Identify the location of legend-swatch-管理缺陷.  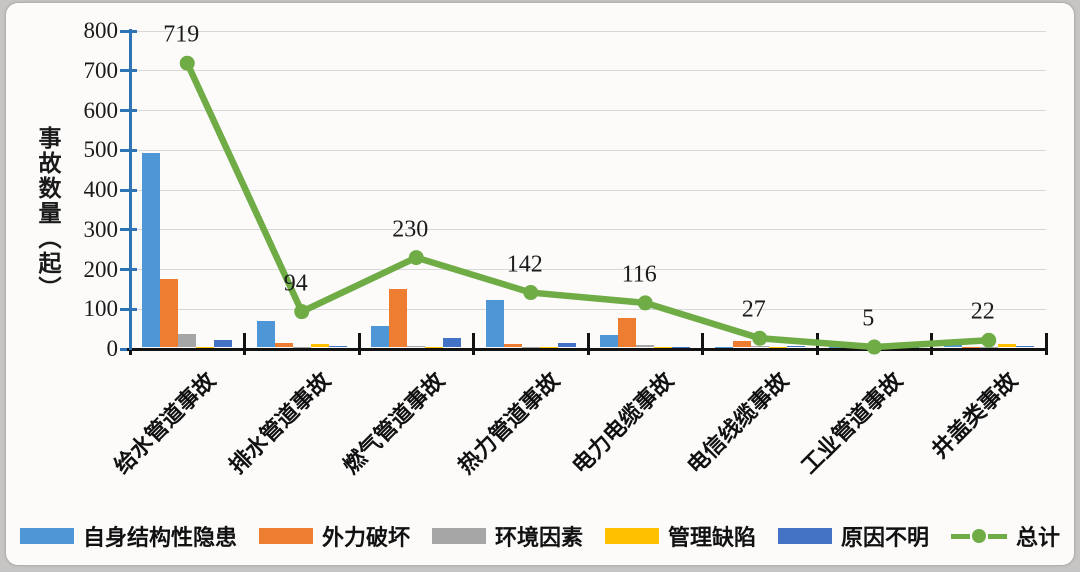
(632, 536).